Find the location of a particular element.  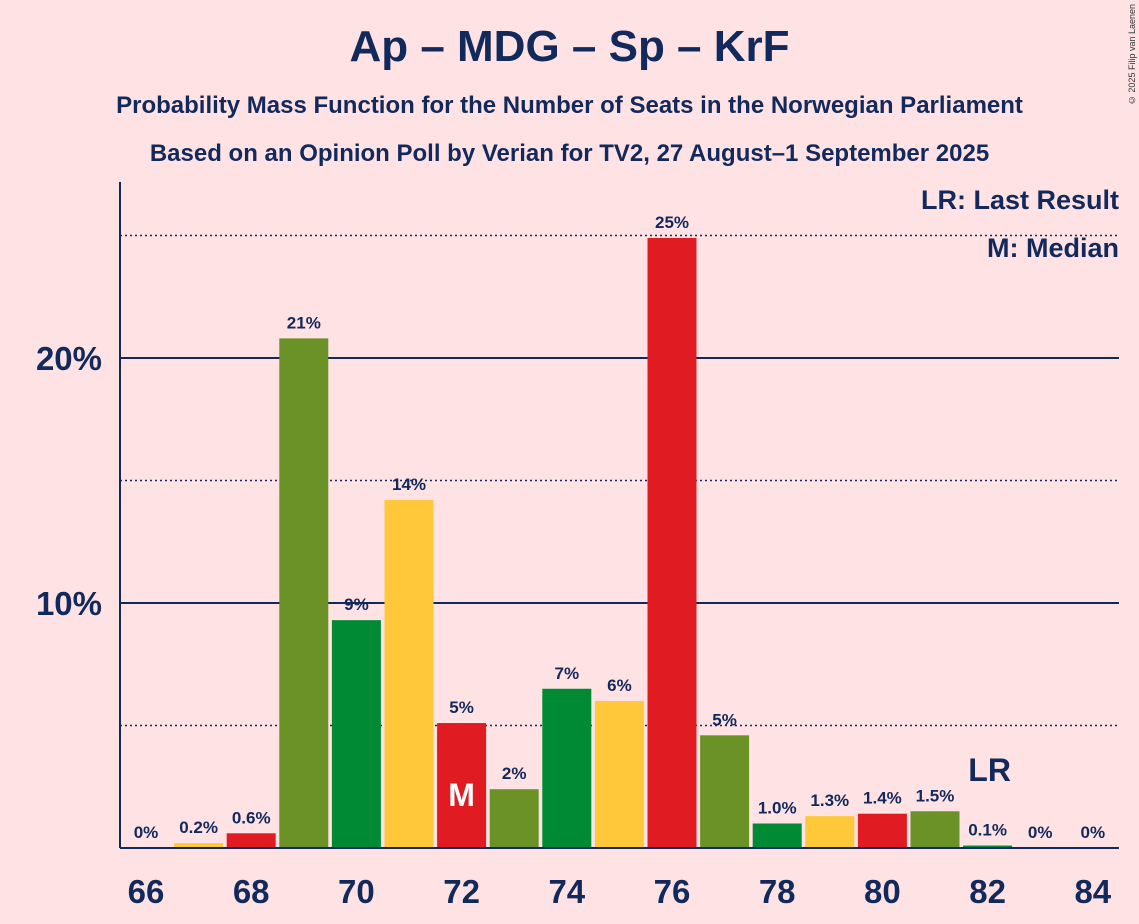

x-tick-label: 72 is located at coordinates (461, 891).